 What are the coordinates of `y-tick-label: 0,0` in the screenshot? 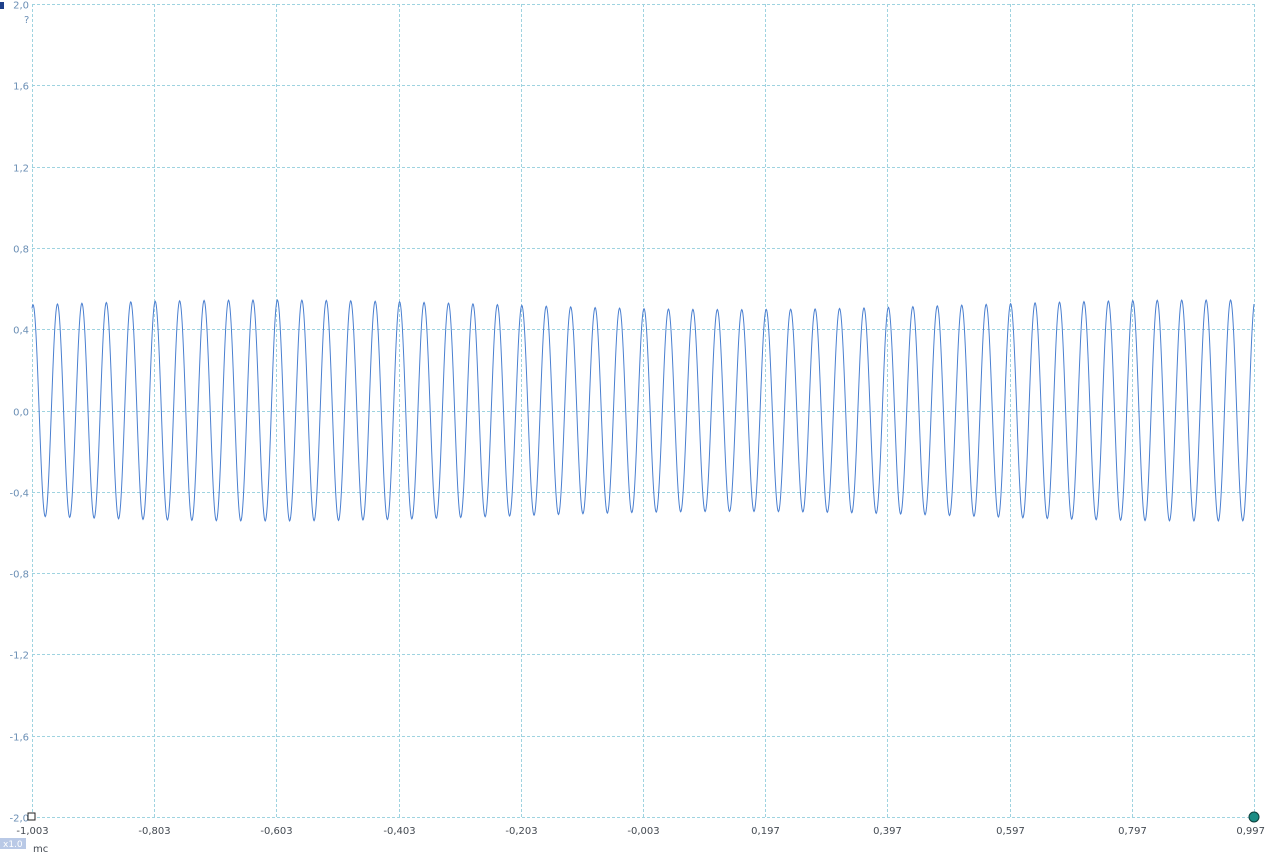 It's located at (21, 413).